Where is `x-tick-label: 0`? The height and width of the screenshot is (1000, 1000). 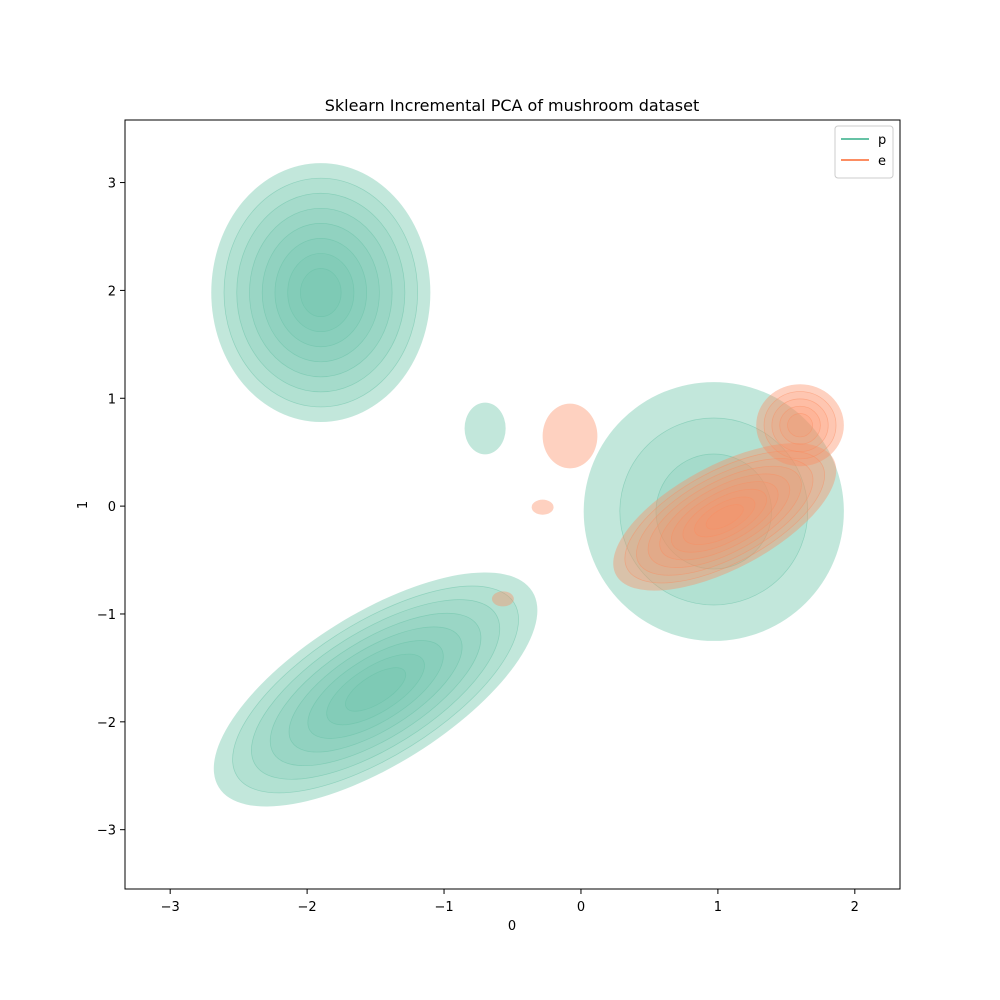
x-tick-label: 0 is located at coordinates (581, 907).